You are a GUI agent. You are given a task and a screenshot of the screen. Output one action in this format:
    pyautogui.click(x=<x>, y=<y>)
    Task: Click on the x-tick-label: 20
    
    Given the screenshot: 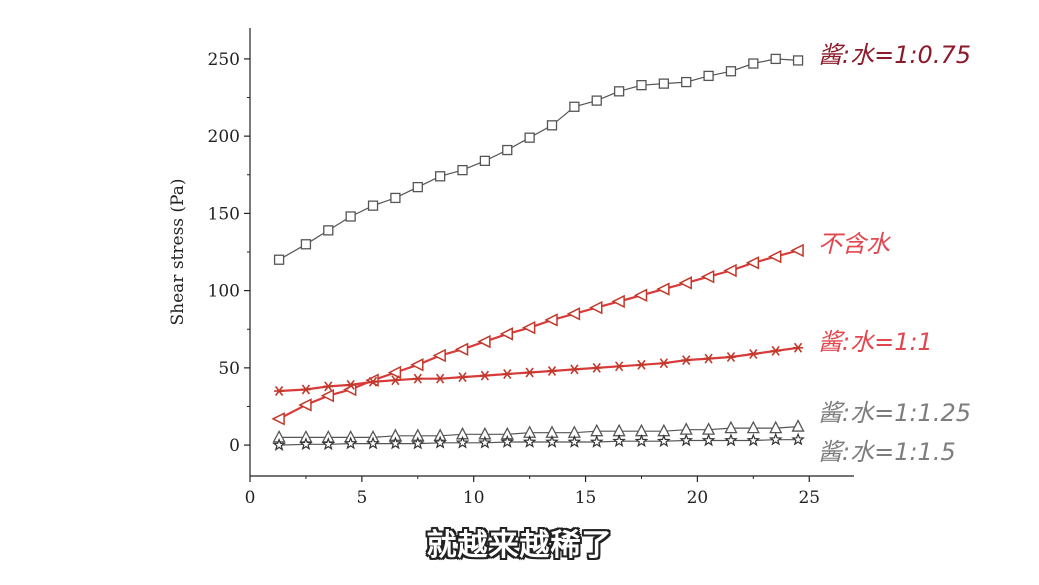 What is the action you would take?
    pyautogui.click(x=698, y=498)
    